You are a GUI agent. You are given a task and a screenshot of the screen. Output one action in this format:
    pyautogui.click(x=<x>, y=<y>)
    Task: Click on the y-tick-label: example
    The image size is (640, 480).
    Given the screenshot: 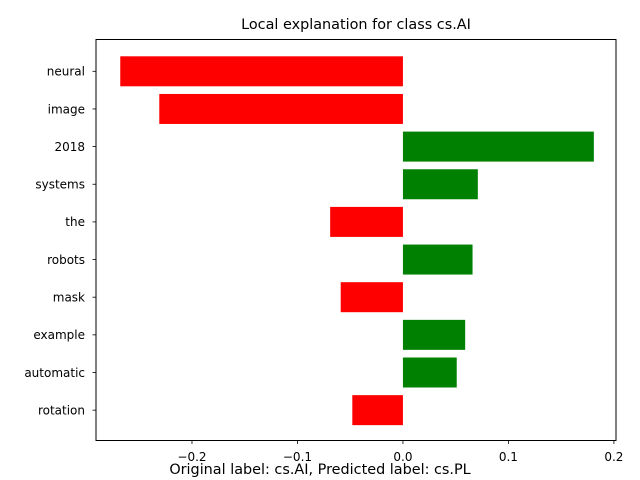 What is the action you would take?
    pyautogui.click(x=59, y=335)
    